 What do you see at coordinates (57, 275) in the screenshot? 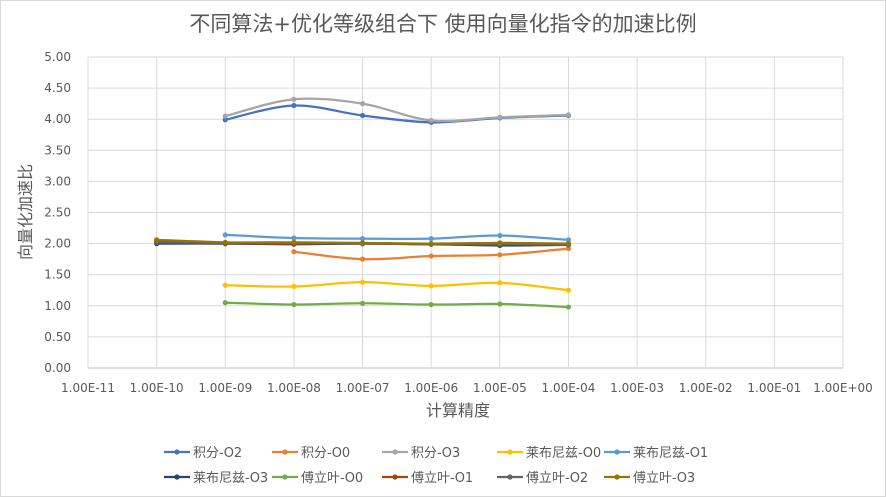
I see `y-tick-label: 1.50` at bounding box center [57, 275].